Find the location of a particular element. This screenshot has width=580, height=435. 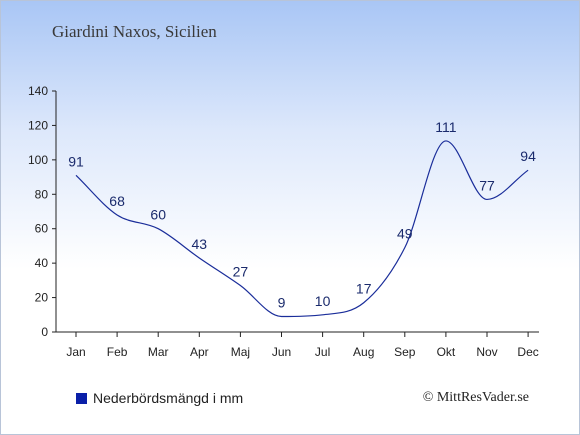

x-tick-label: Maj is located at coordinates (240, 352).